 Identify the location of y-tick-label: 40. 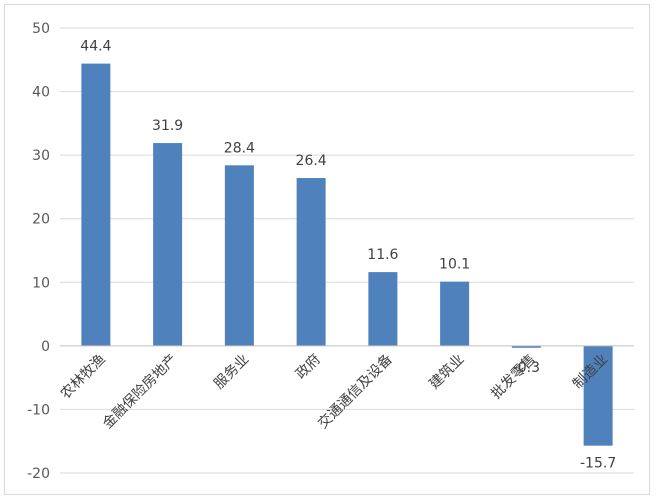
(41, 93).